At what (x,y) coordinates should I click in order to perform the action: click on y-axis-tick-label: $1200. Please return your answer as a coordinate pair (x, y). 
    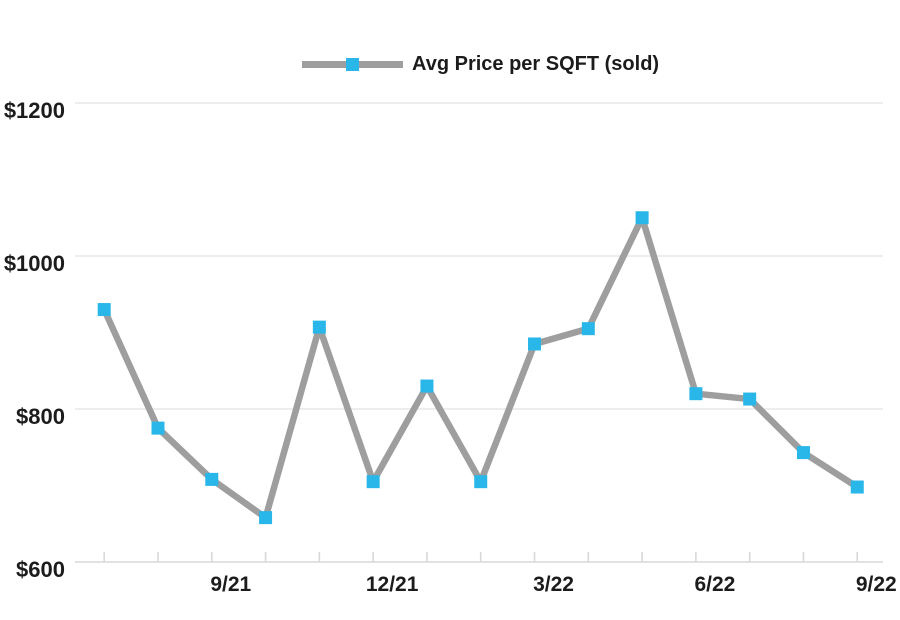
    Looking at the image, I should click on (34, 110).